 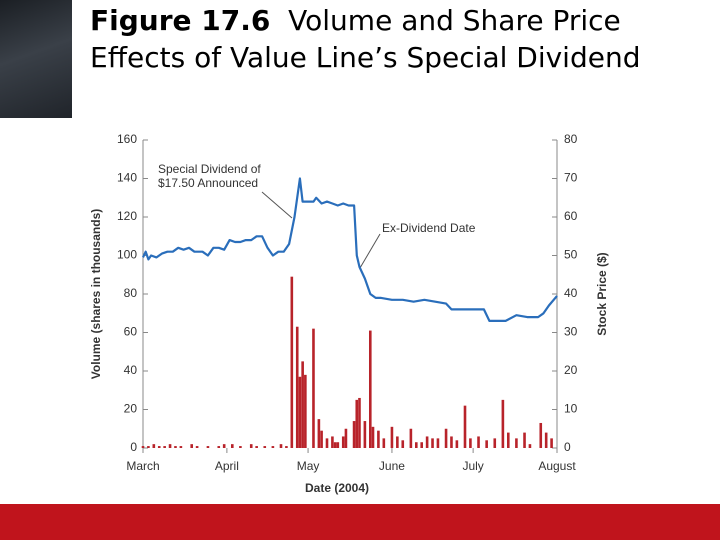 What do you see at coordinates (571, 332) in the screenshot?
I see `y2-tick-label: 30` at bounding box center [571, 332].